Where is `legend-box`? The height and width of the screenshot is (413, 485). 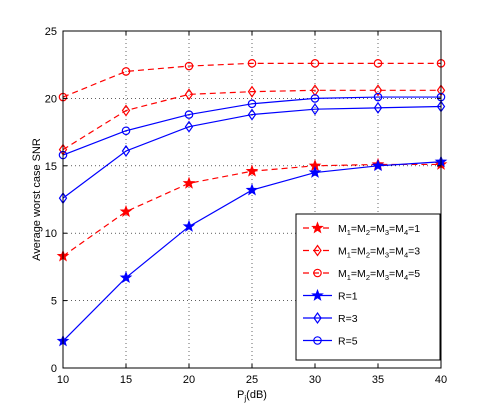
legend-box is located at coordinates (368, 287).